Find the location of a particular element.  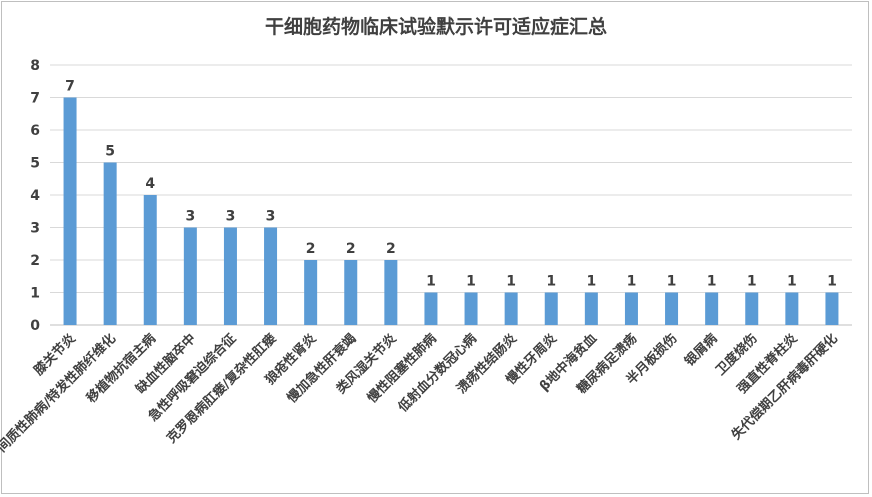

y-axis-ticks: 0 1 2 3 4 5 6 7 8 is located at coordinates (35, 196).